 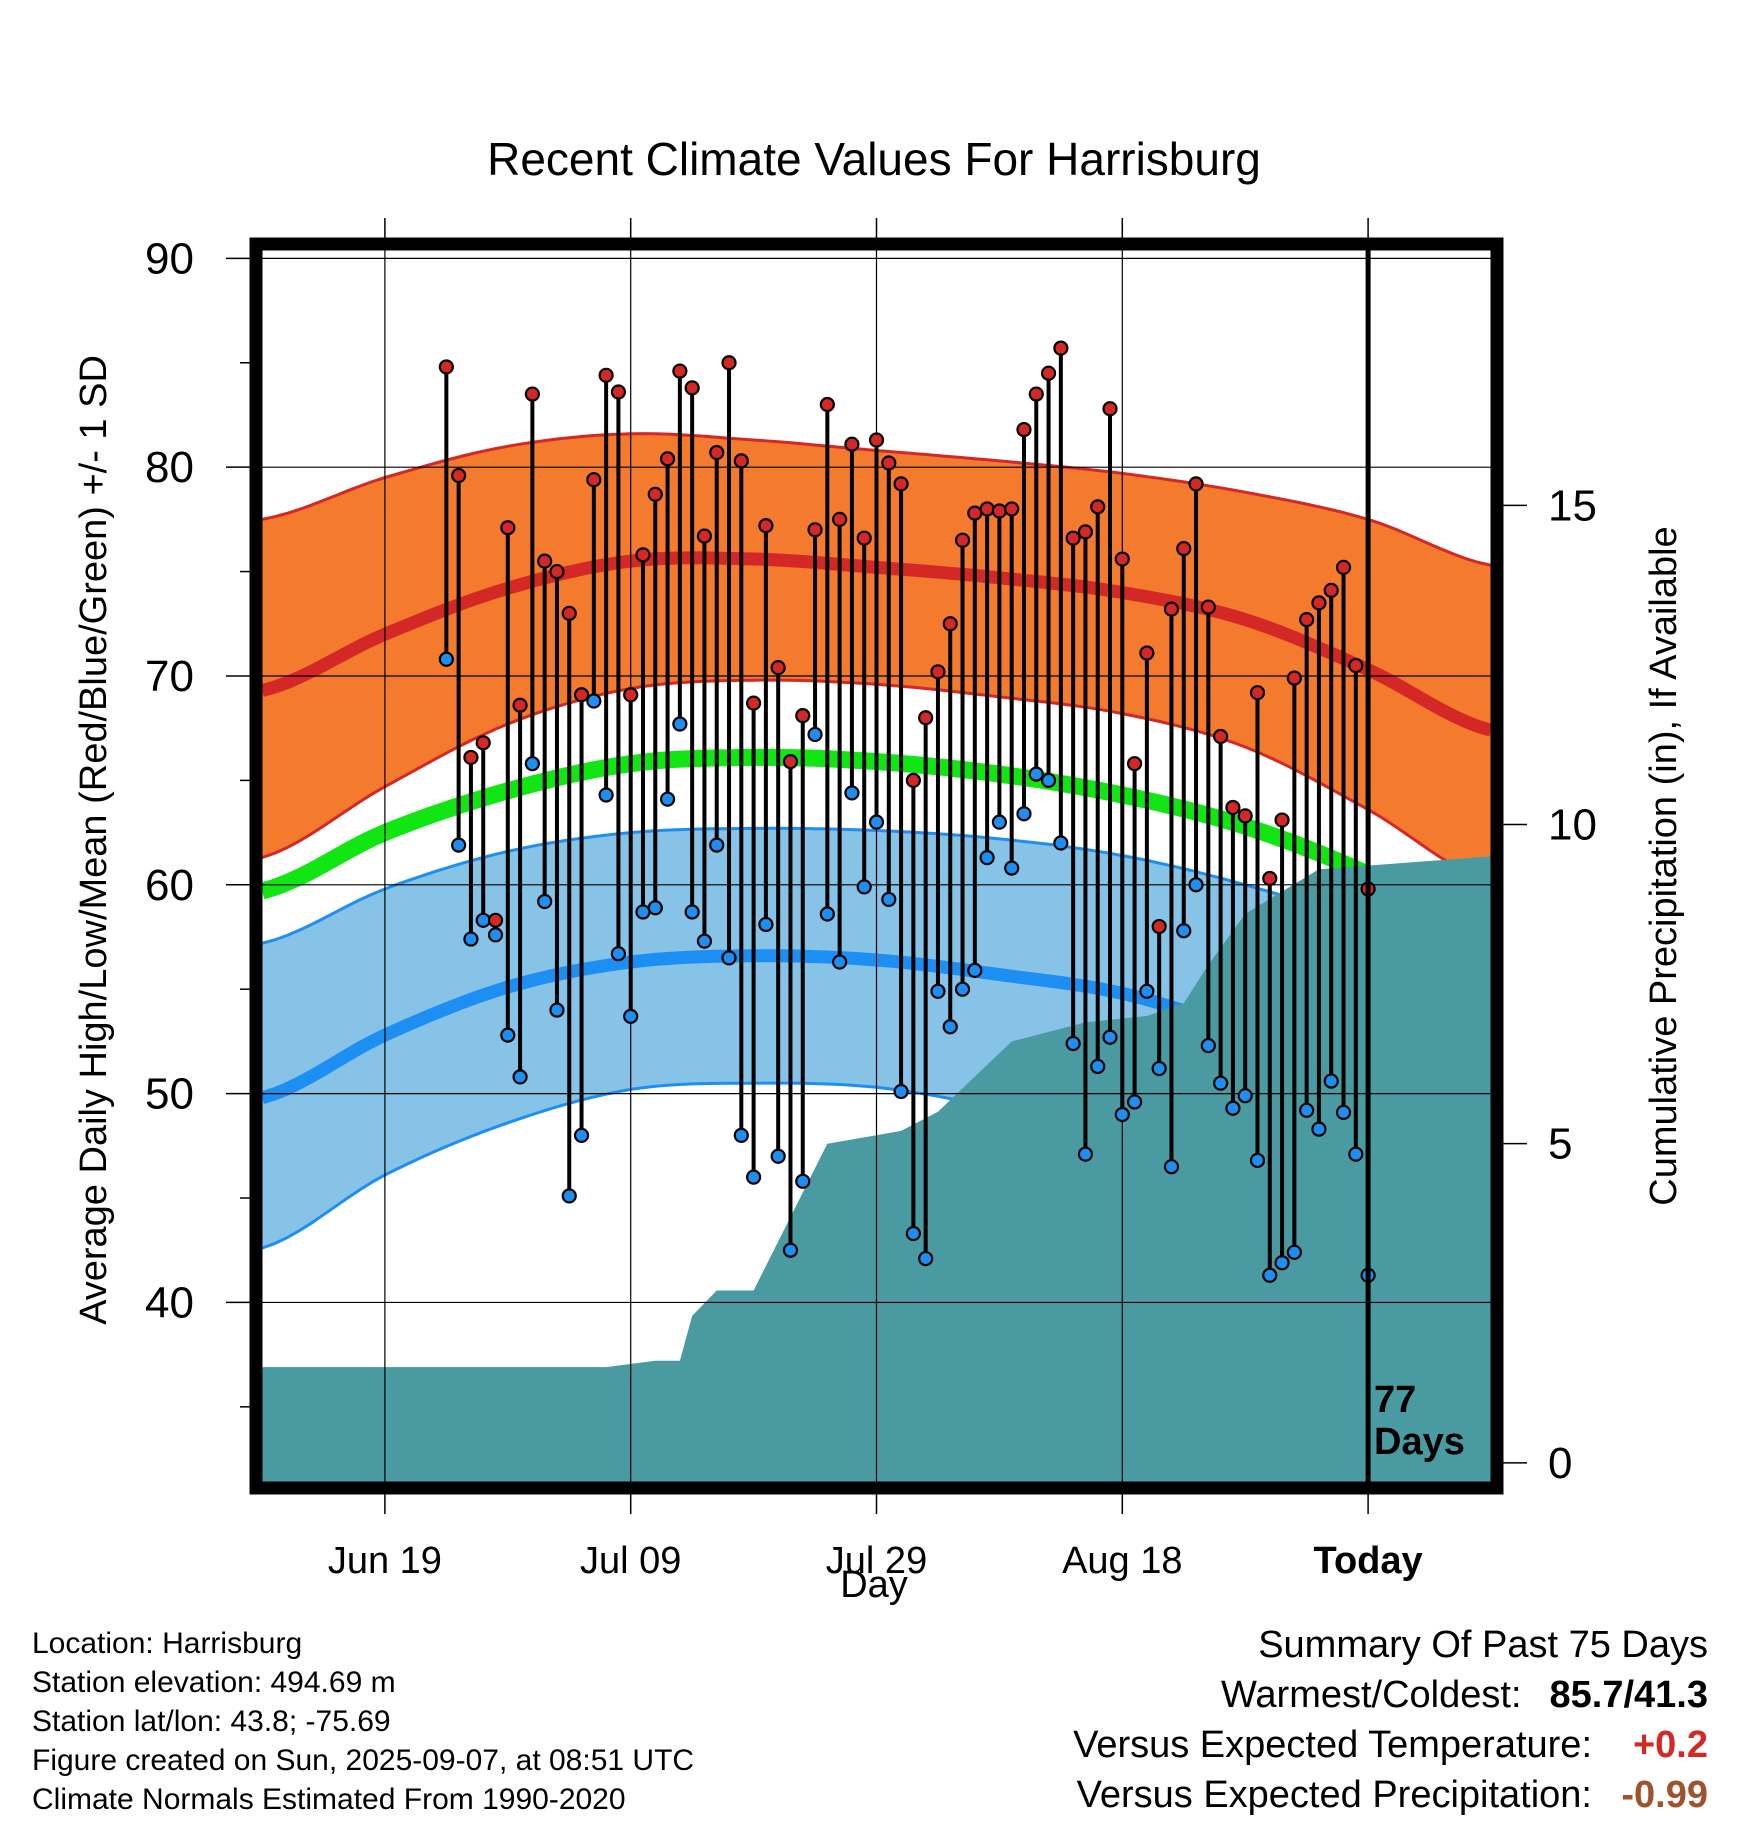 I want to click on summary-title: Summary Of Past 75 Days, so click(x=1483, y=1645).